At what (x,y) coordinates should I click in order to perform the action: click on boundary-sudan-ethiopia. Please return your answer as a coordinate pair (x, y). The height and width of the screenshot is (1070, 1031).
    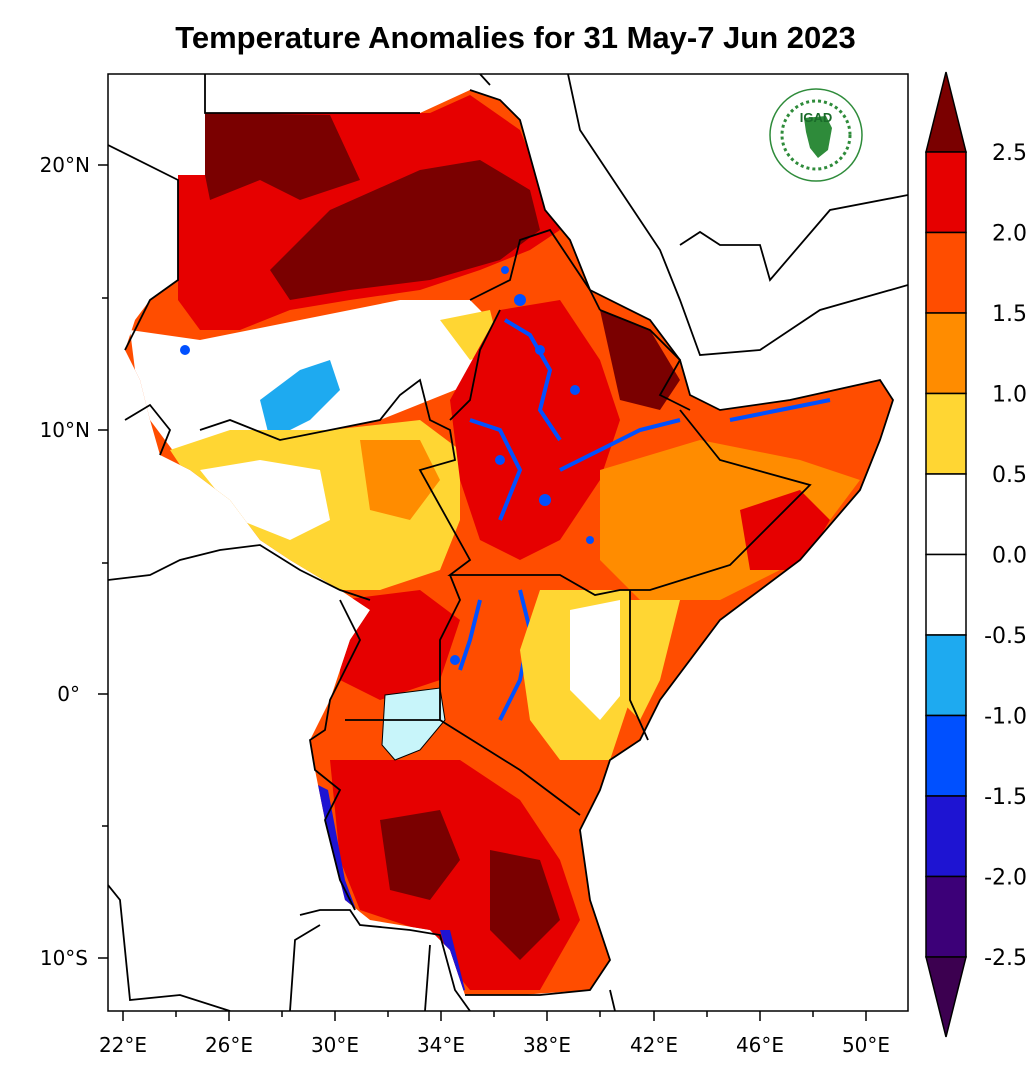
    Looking at the image, I should click on (475, 365).